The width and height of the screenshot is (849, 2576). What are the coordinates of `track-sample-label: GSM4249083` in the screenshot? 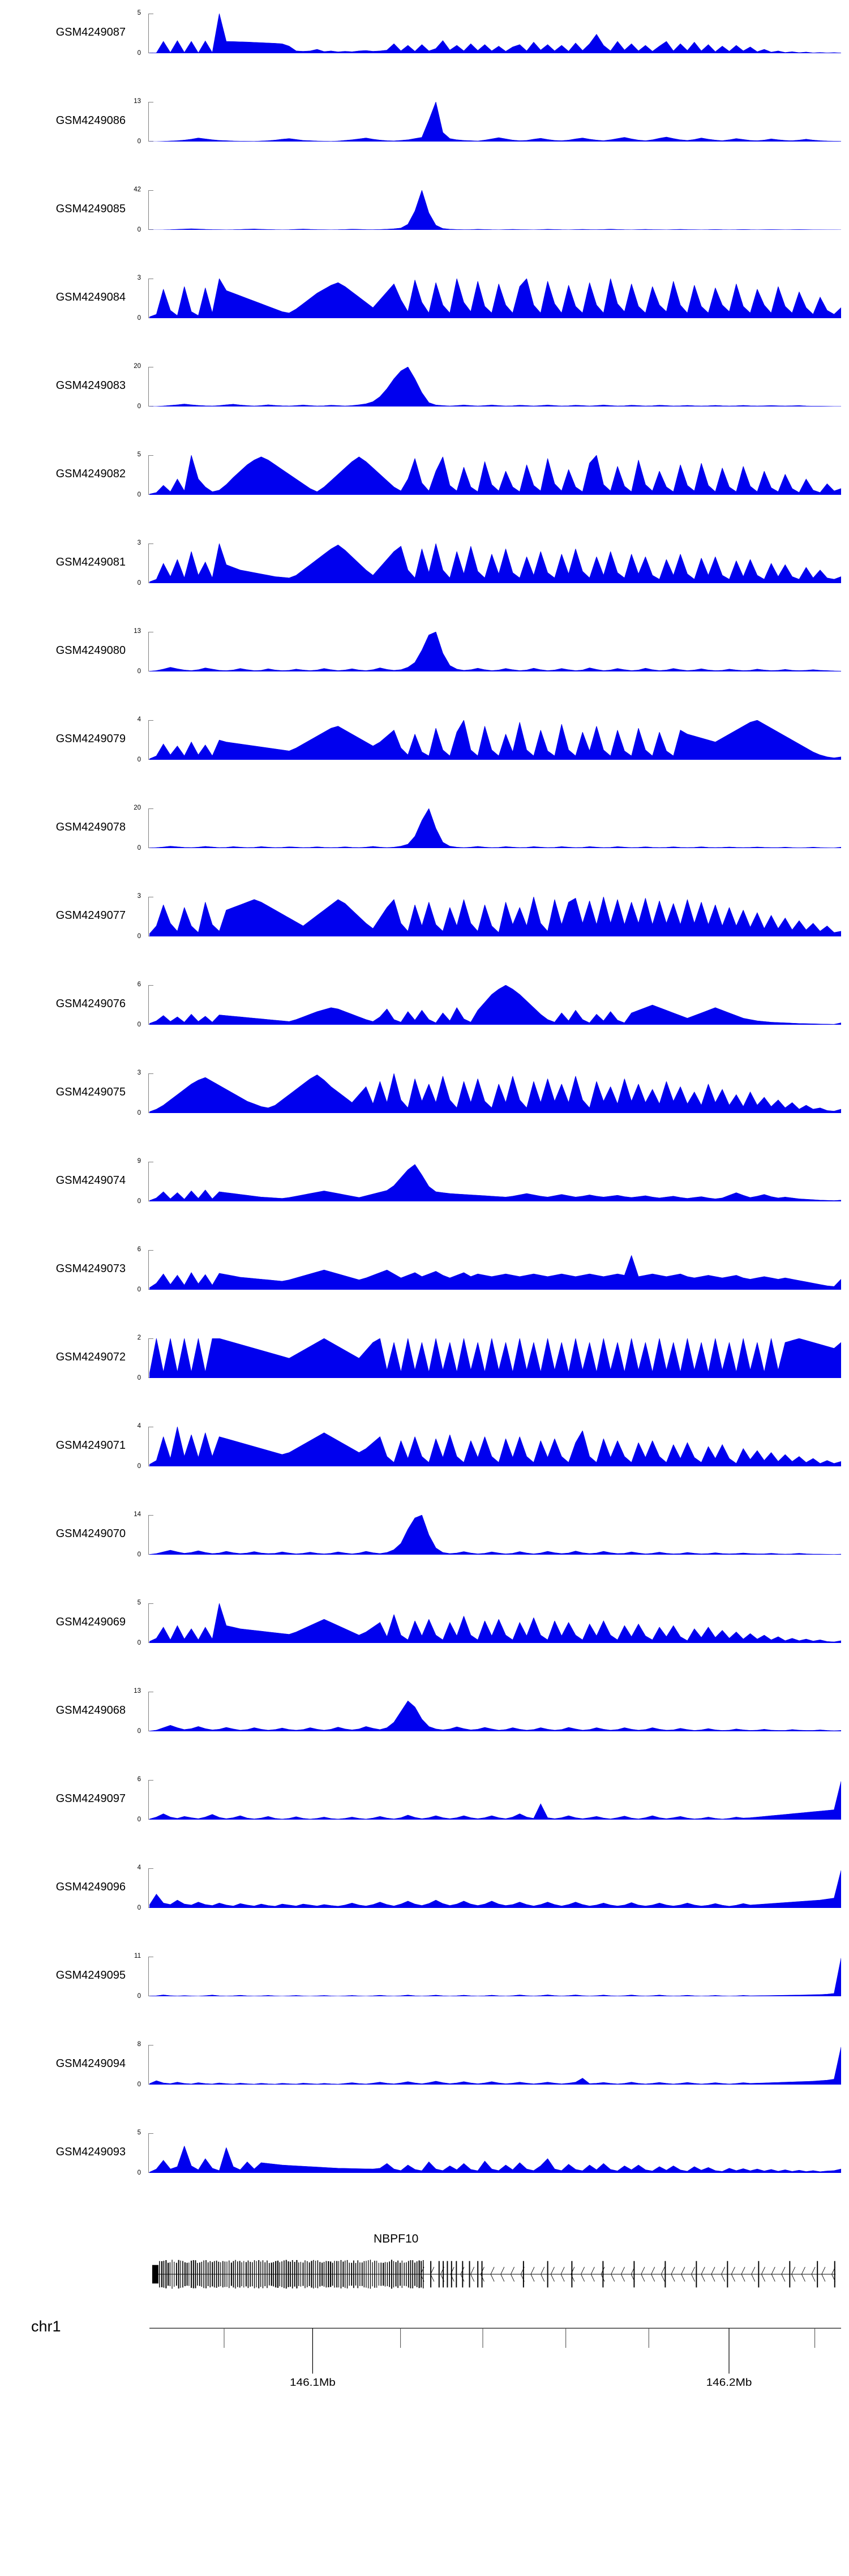 It's located at (90, 385).